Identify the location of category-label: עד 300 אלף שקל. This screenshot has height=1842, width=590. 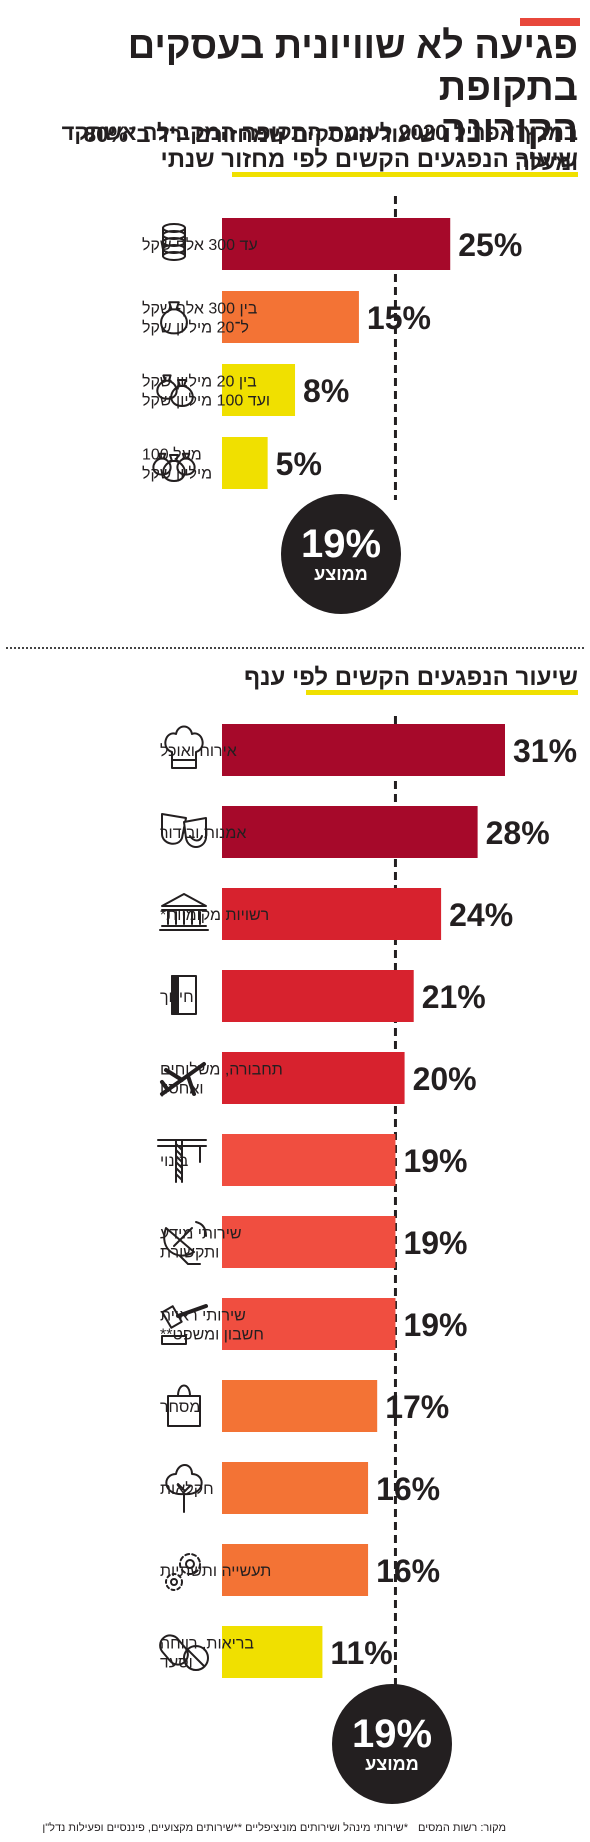
(200, 245).